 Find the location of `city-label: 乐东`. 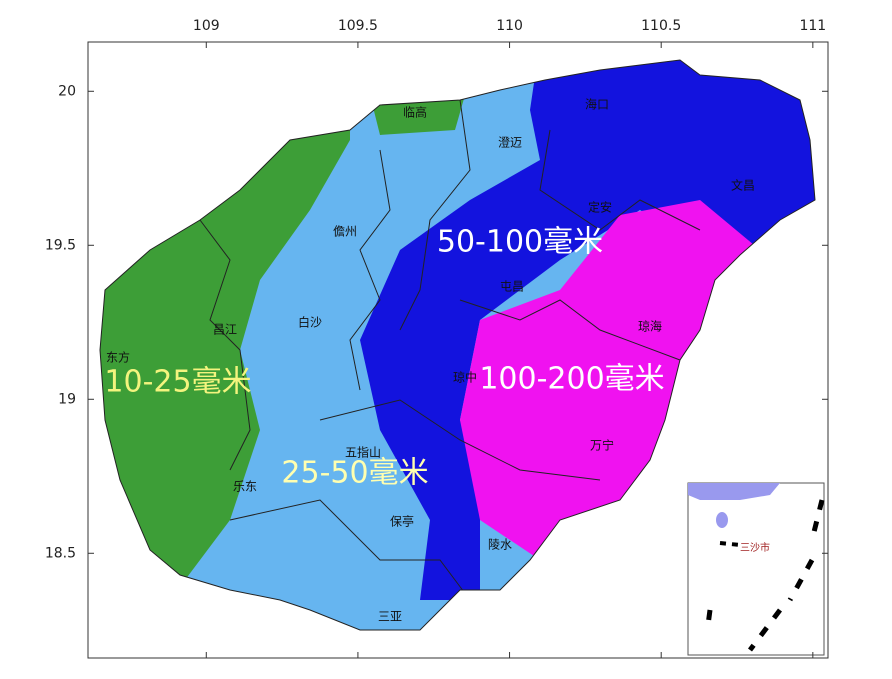

city-label: 乐东 is located at coordinates (245, 487).